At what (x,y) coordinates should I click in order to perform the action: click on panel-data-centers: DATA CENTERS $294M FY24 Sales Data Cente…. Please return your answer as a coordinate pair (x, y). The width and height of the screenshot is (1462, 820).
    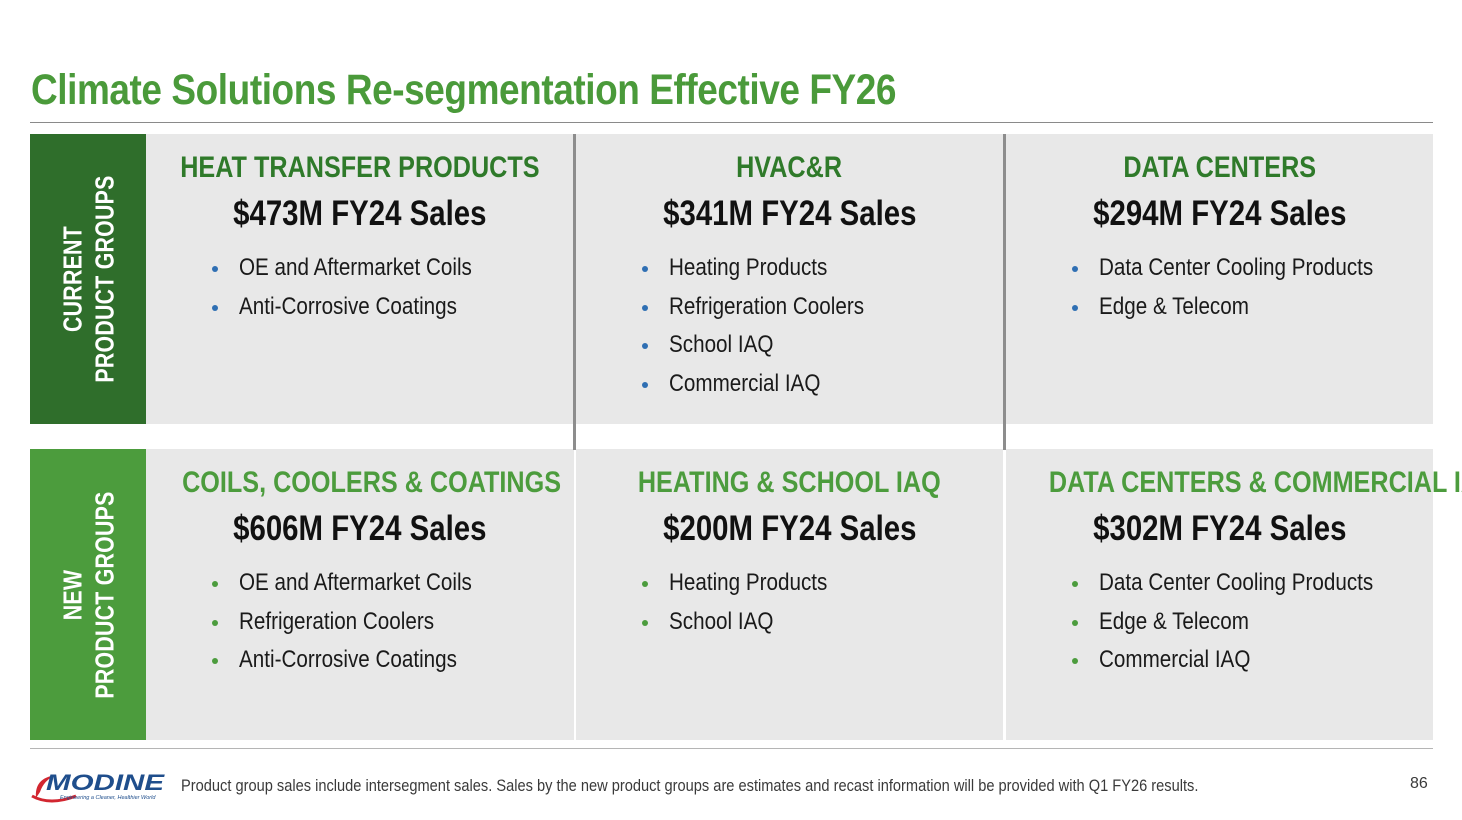
    Looking at the image, I should click on (1219, 279).